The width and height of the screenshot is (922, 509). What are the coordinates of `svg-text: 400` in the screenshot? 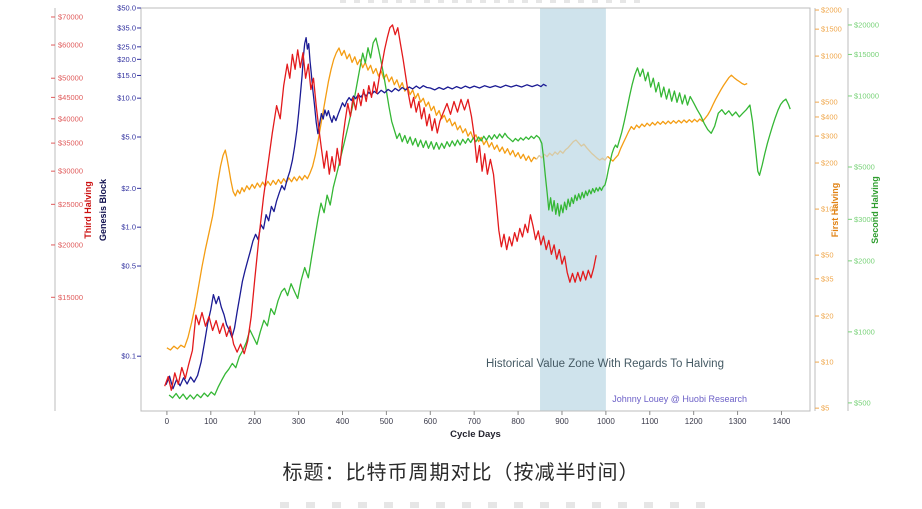 It's located at (343, 421).